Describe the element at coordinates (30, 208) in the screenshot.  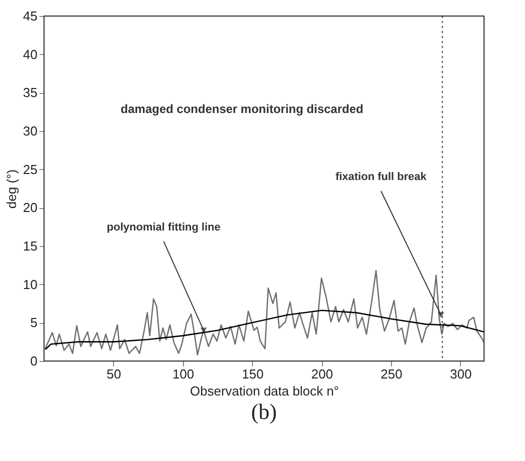
I see `y-tick-label: 20` at that location.